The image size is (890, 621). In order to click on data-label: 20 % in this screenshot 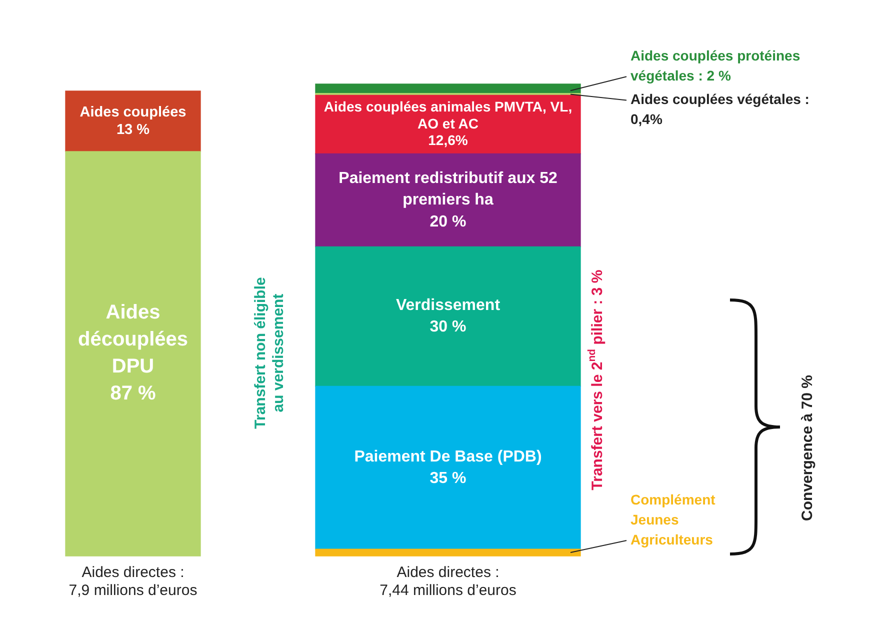, I will do `click(448, 221)`.